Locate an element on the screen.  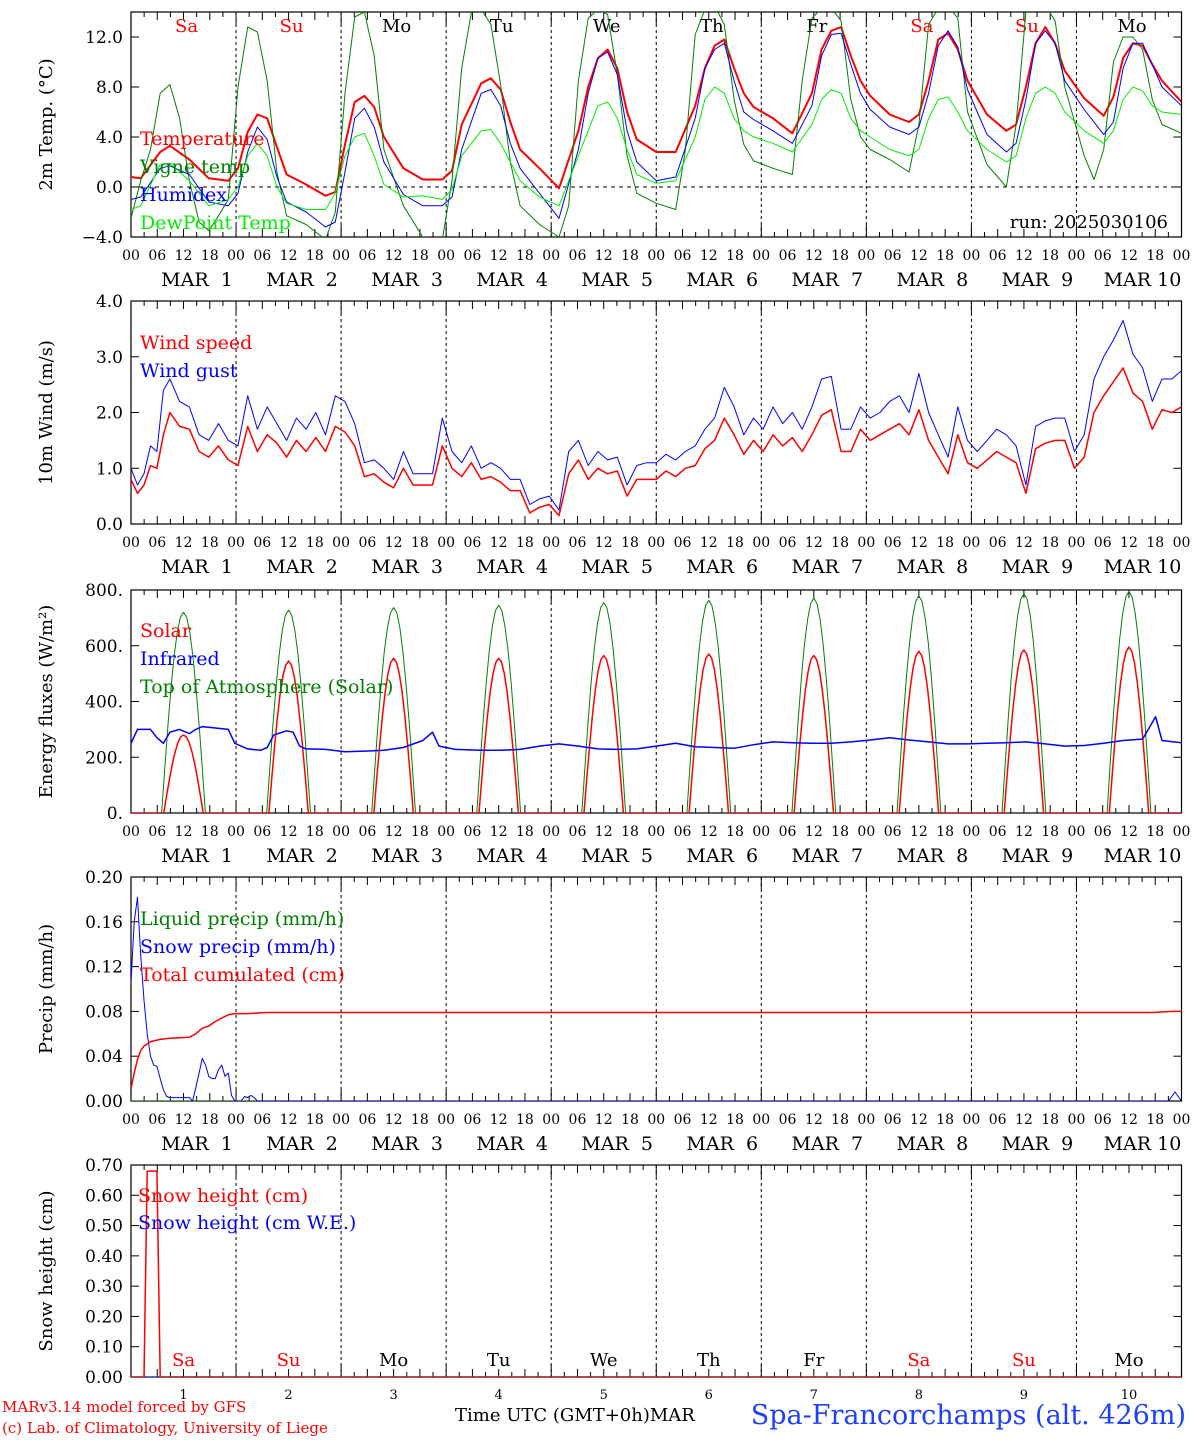
y-tick-label: 3.0 is located at coordinates (109, 358).